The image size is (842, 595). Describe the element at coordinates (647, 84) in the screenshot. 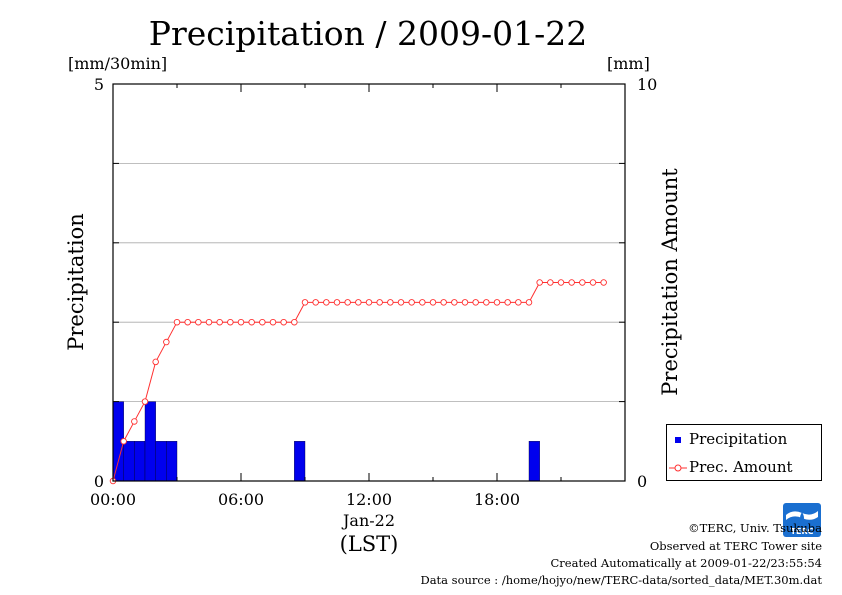

I see `y-right-tick-label: 10` at that location.